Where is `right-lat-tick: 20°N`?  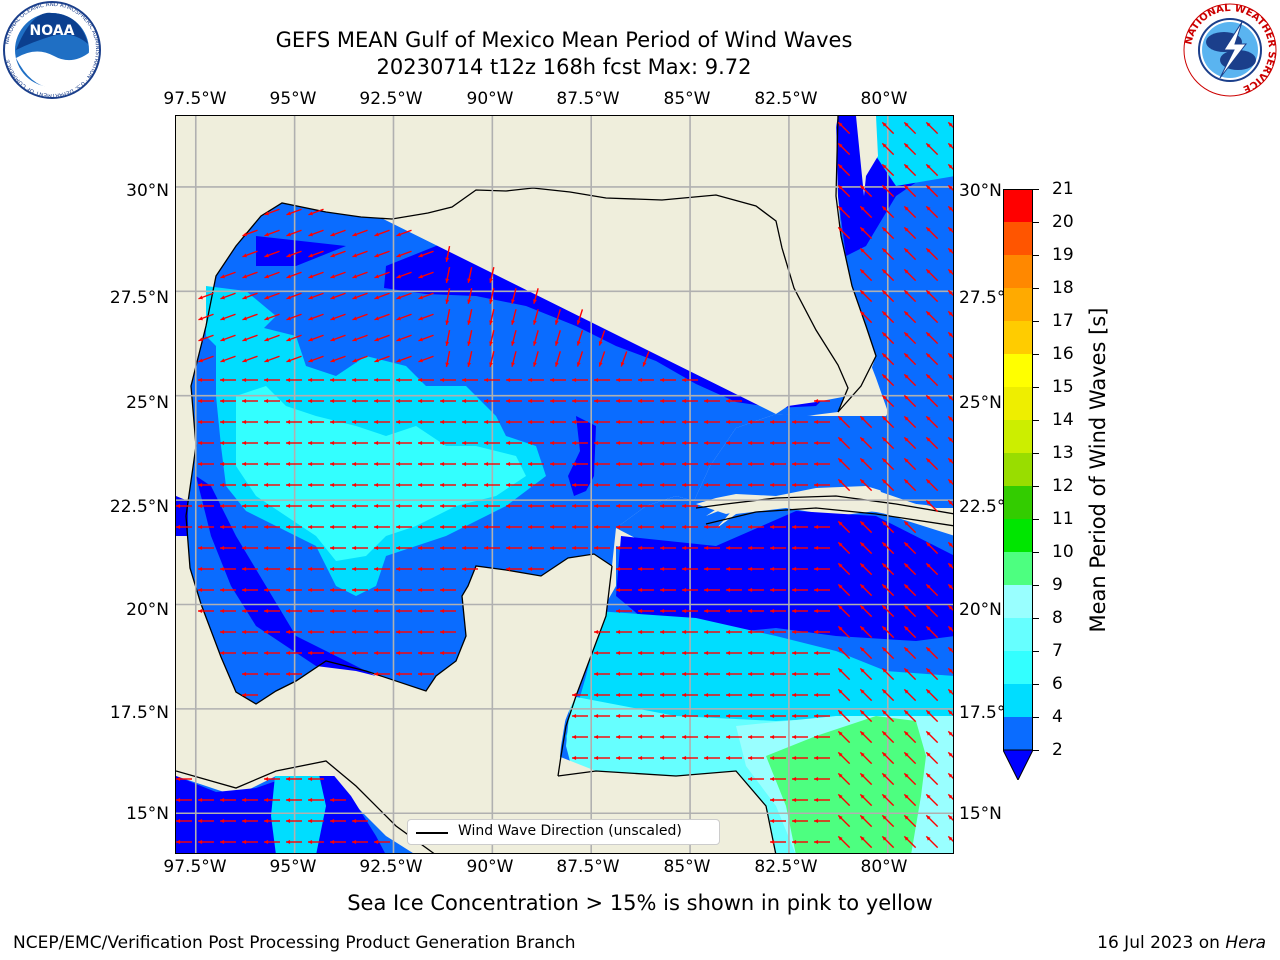 right-lat-tick: 20°N is located at coordinates (980, 610).